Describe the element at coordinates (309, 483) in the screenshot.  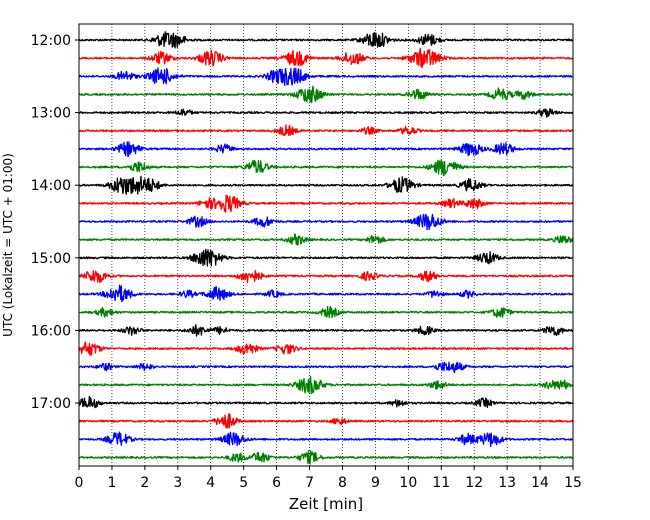
I see `x-tick-label-7: 7` at that location.